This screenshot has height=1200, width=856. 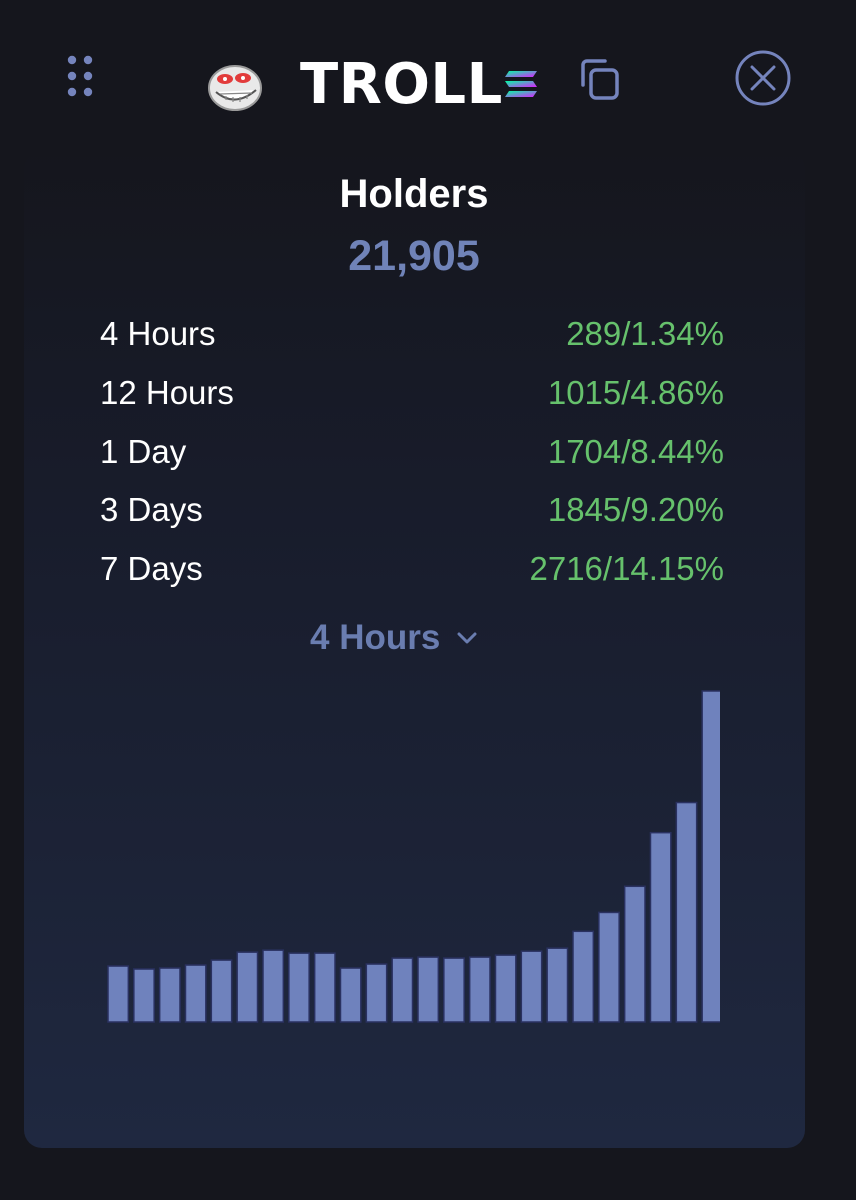 I want to click on stat-label: 3 Days, so click(x=151, y=510).